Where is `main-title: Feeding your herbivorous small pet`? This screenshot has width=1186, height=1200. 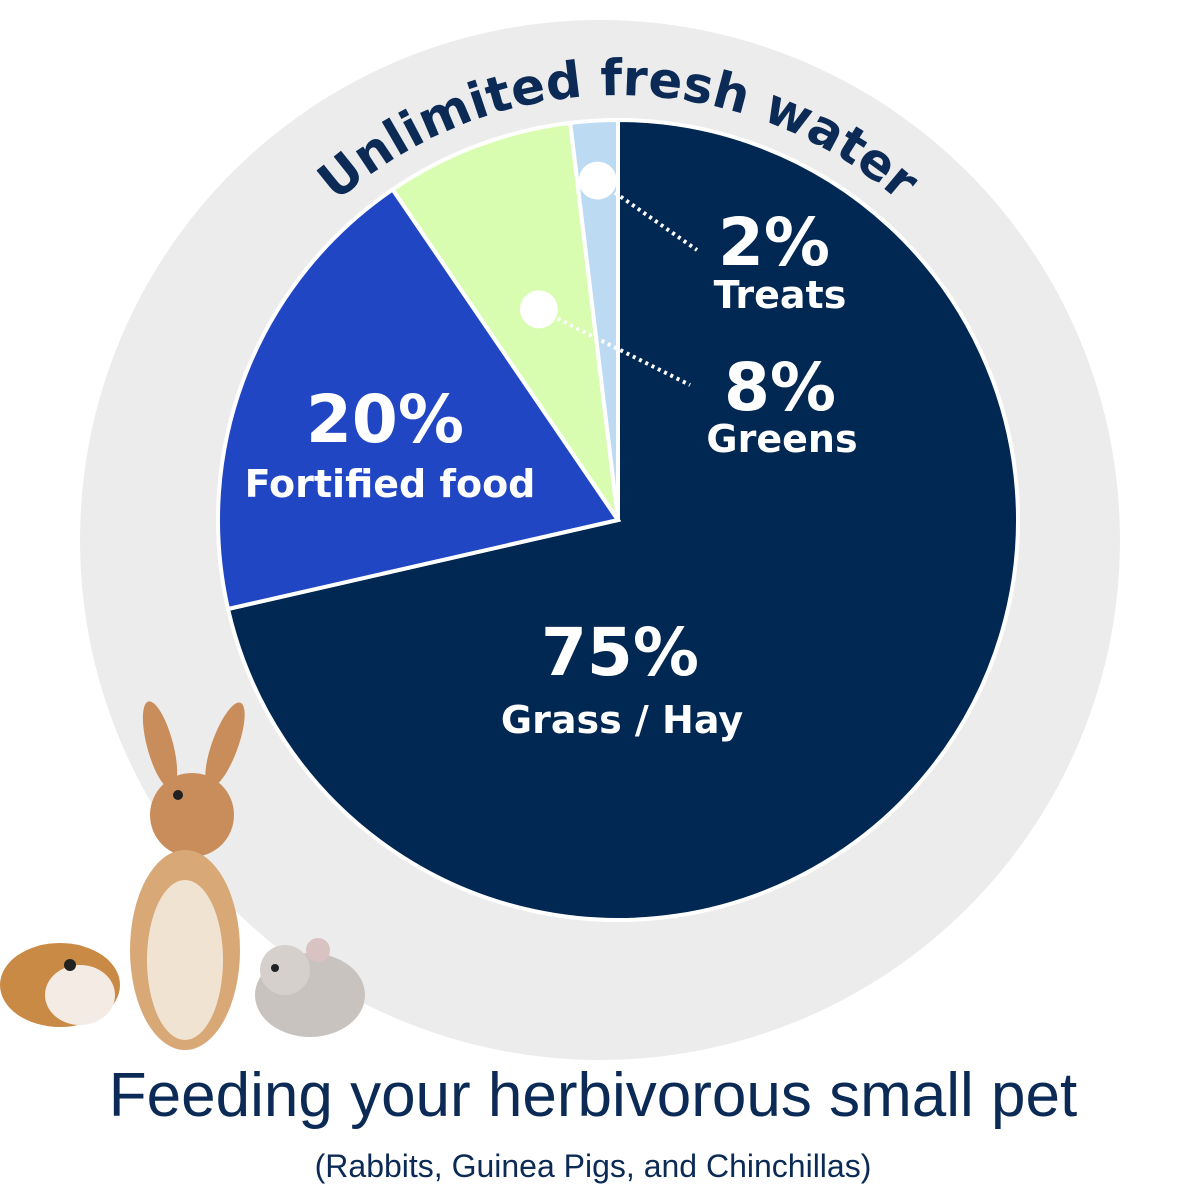
main-title: Feeding your herbivorous small pet is located at coordinates (593, 1095).